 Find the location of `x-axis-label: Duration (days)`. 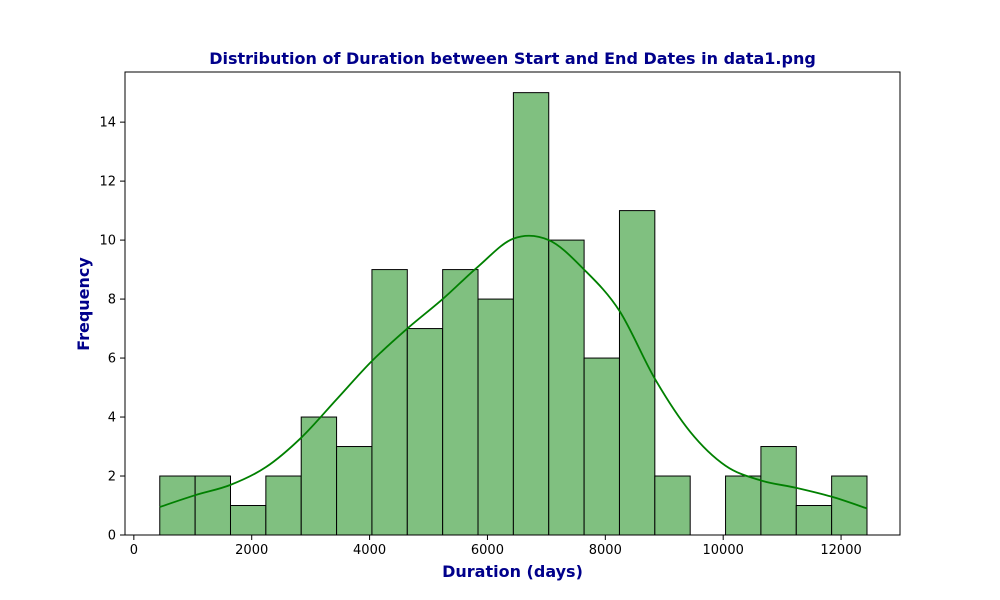

x-axis-label: Duration (days) is located at coordinates (512, 571).